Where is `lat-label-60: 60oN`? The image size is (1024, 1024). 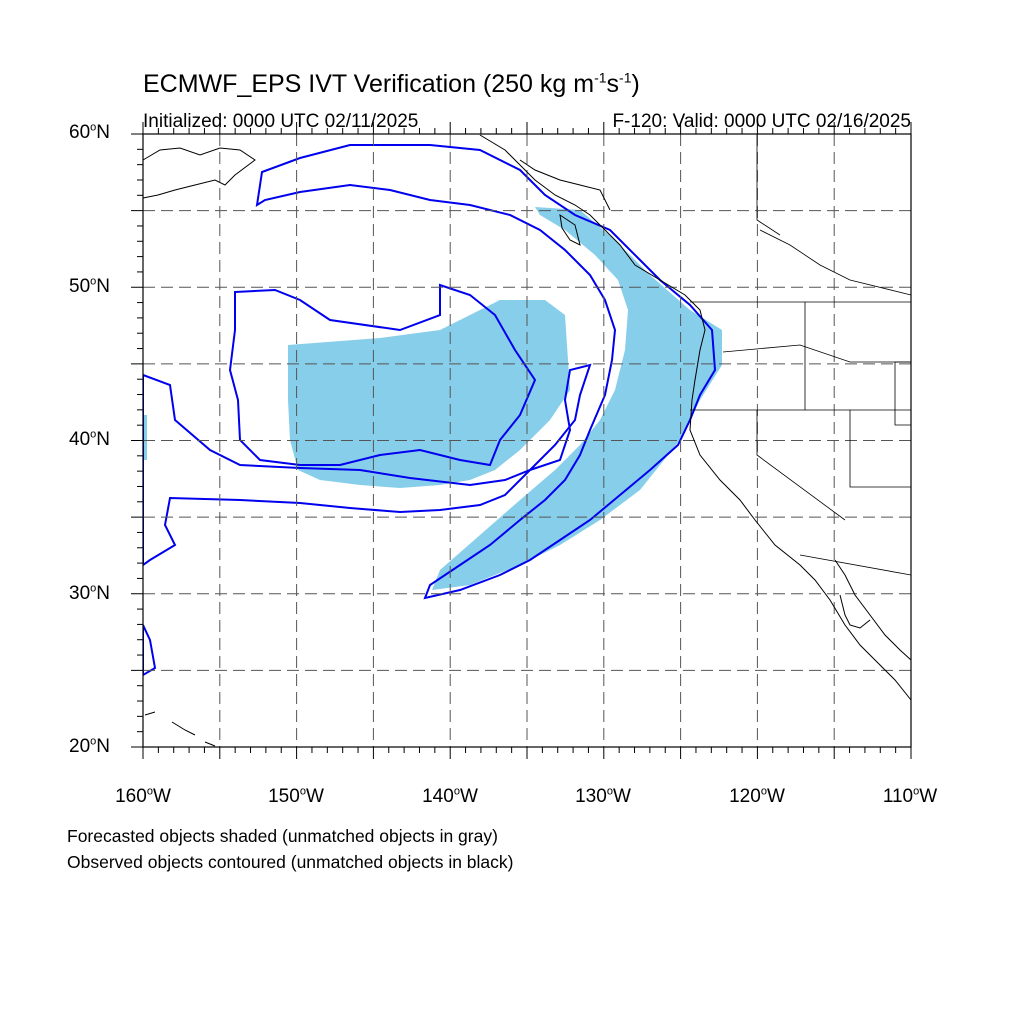 lat-label-60: 60oN is located at coordinates (89, 132).